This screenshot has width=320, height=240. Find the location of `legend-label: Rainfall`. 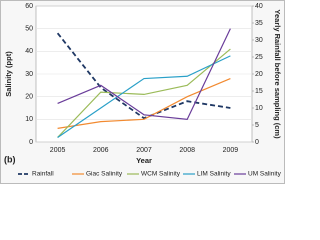

legend-label: Rainfall is located at coordinates (43, 174).